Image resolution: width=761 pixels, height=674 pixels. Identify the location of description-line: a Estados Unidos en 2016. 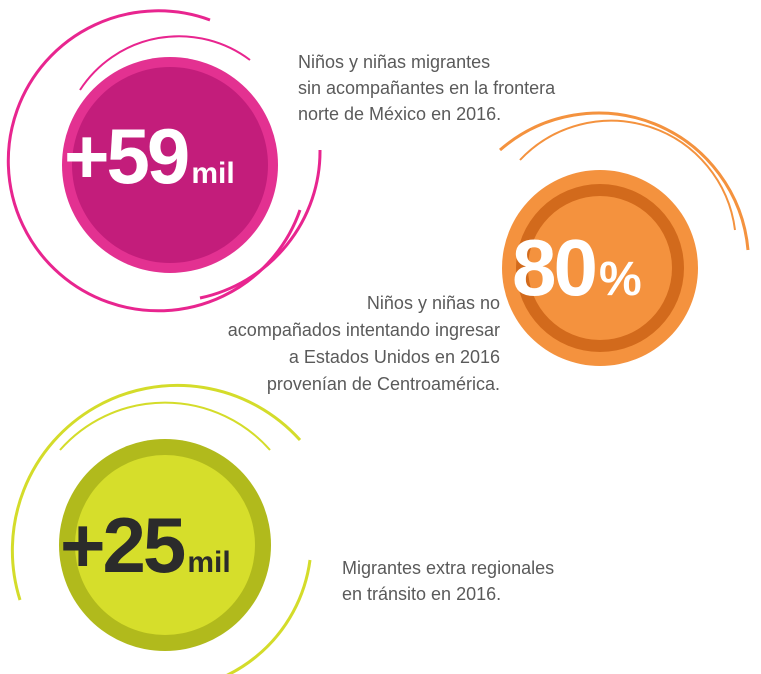
(394, 357).